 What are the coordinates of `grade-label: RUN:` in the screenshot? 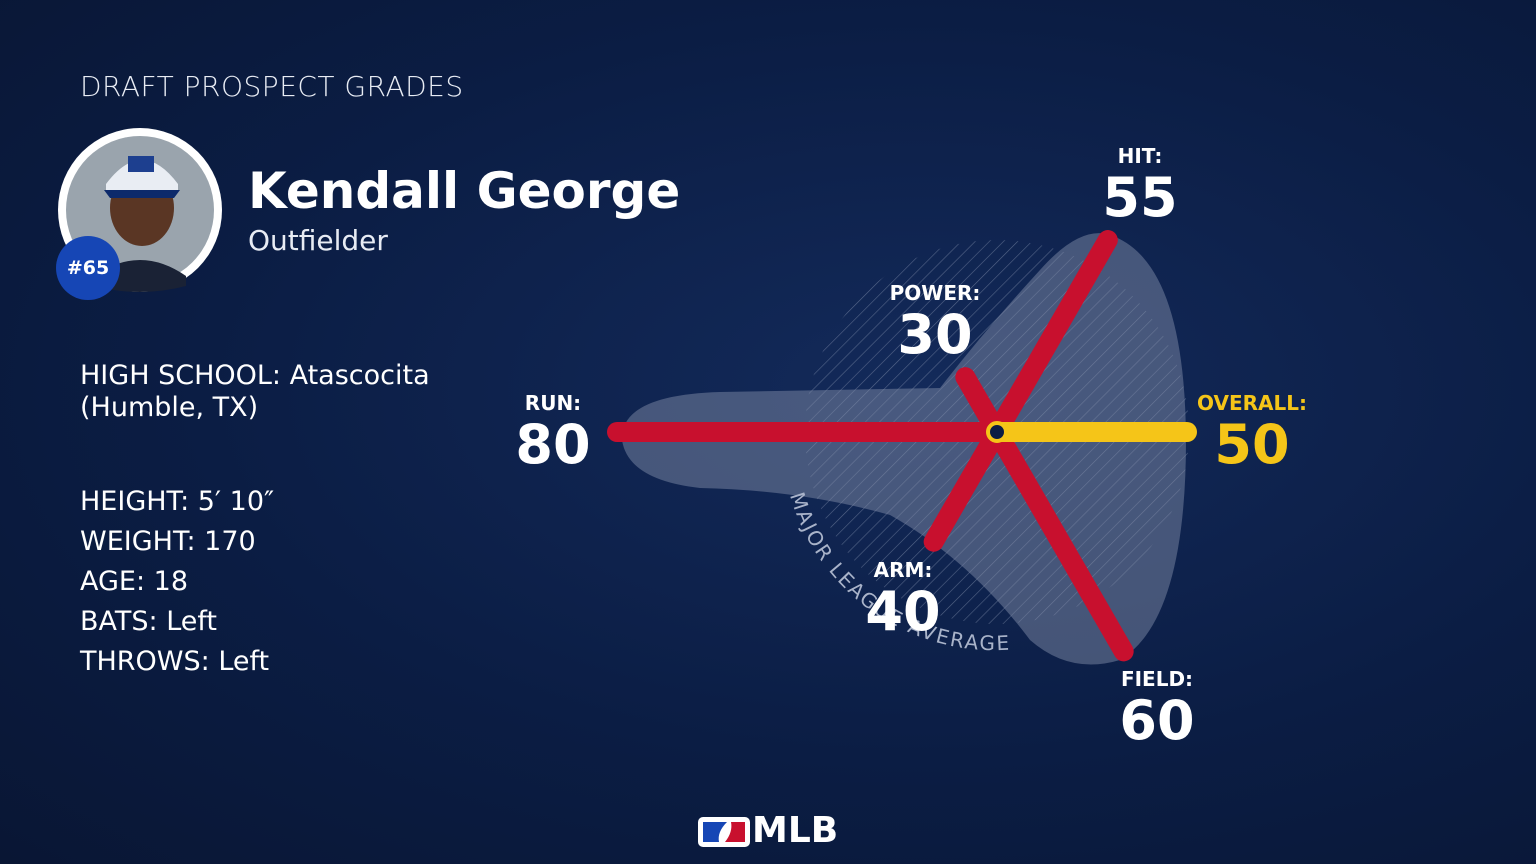 It's located at (553, 403).